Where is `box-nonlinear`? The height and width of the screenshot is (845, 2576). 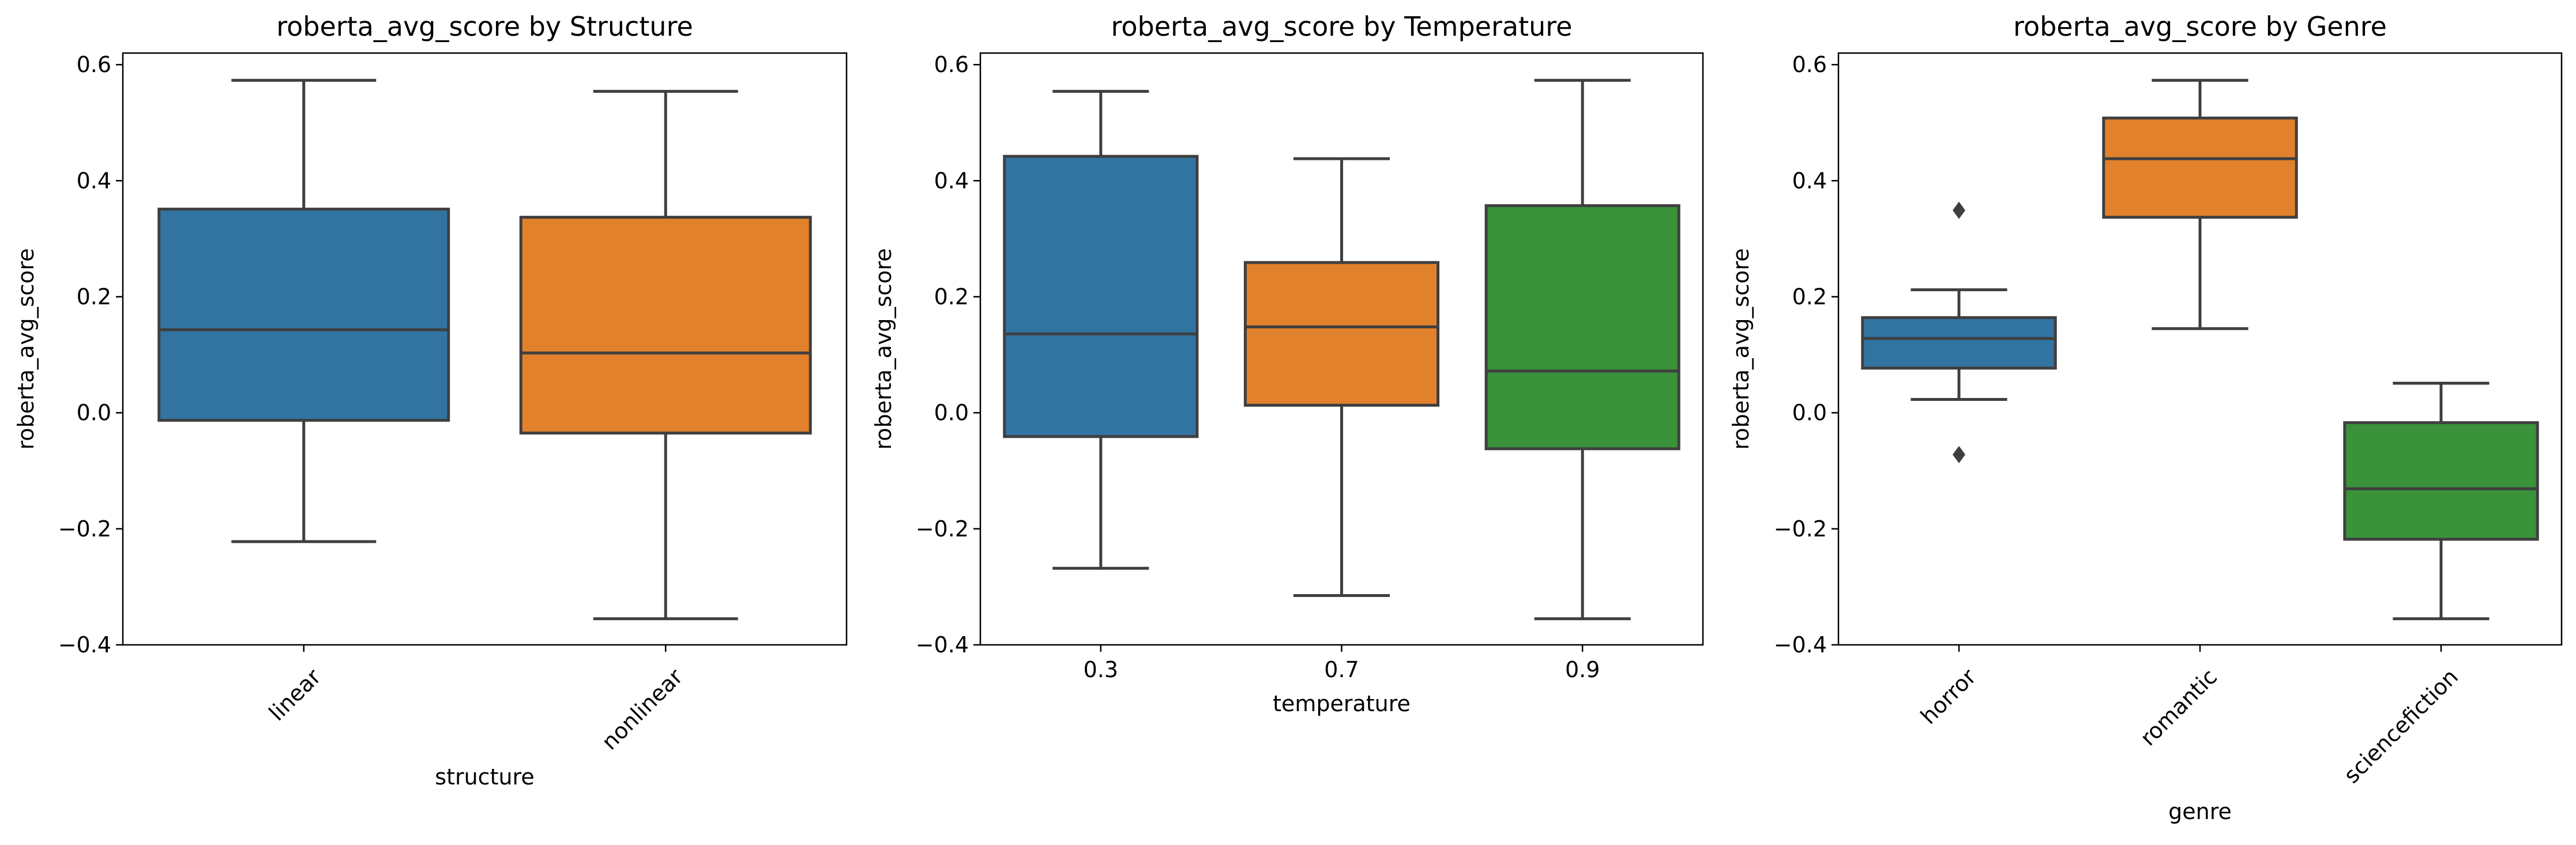
box-nonlinear is located at coordinates (665, 355).